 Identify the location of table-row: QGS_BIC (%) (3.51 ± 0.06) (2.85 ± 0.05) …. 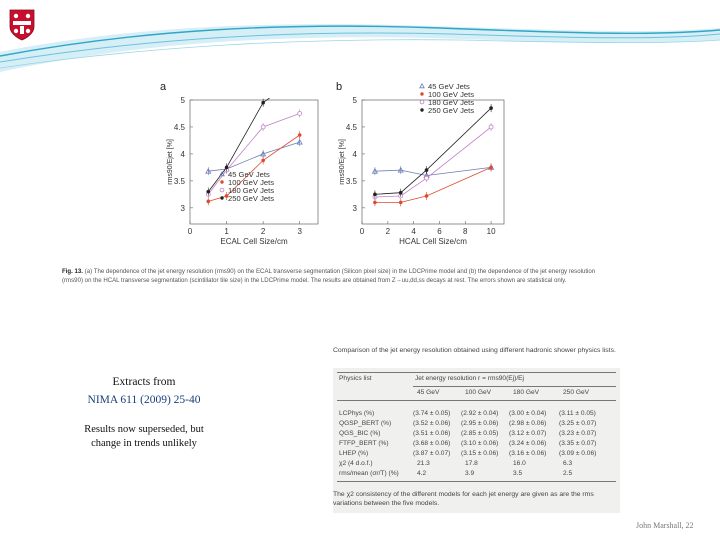
(476, 434).